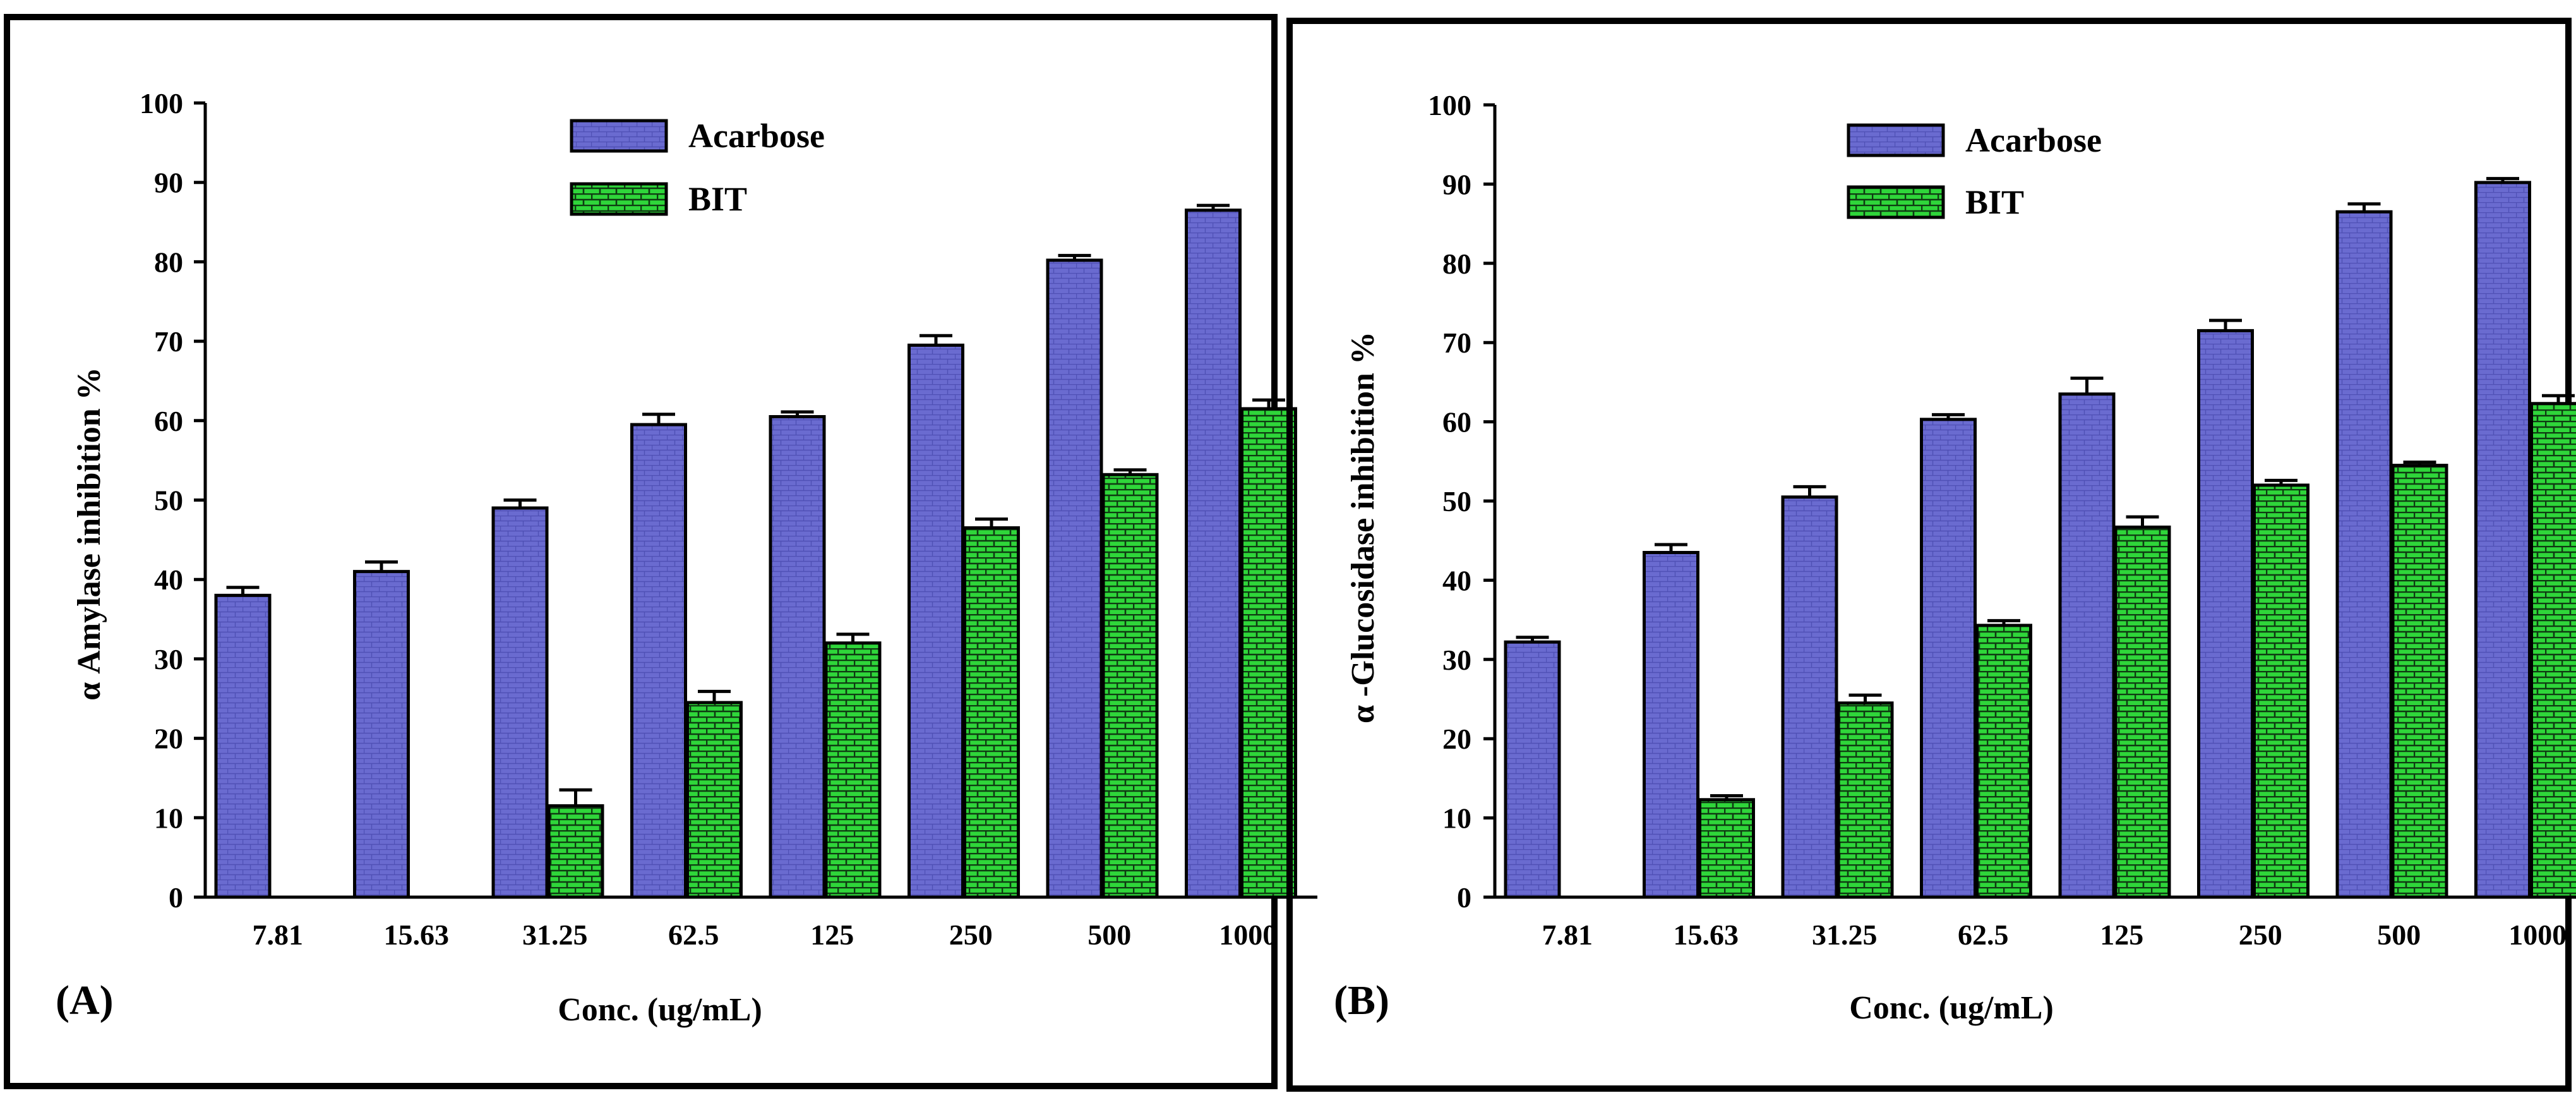  Describe the element at coordinates (761, 923) in the screenshot. I see `panel-a-x-axis: 7.81 15.63 31.25 62.5 125 250 500 1000` at that location.